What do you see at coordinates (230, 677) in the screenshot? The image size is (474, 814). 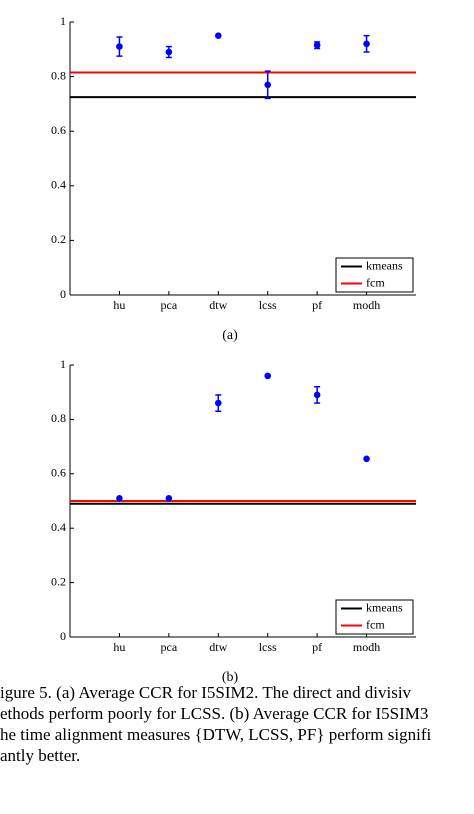 I see `subcaption: (b)` at bounding box center [230, 677].